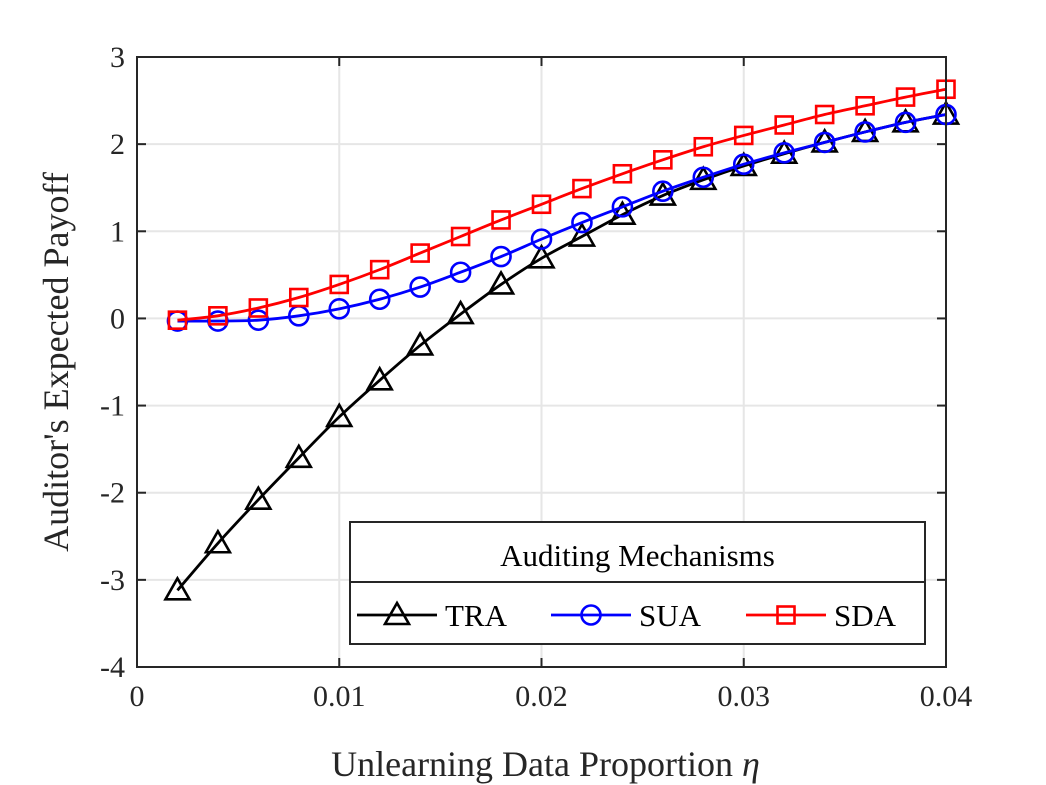  What do you see at coordinates (112, 667) in the screenshot?
I see `y-tick-label: -4` at bounding box center [112, 667].